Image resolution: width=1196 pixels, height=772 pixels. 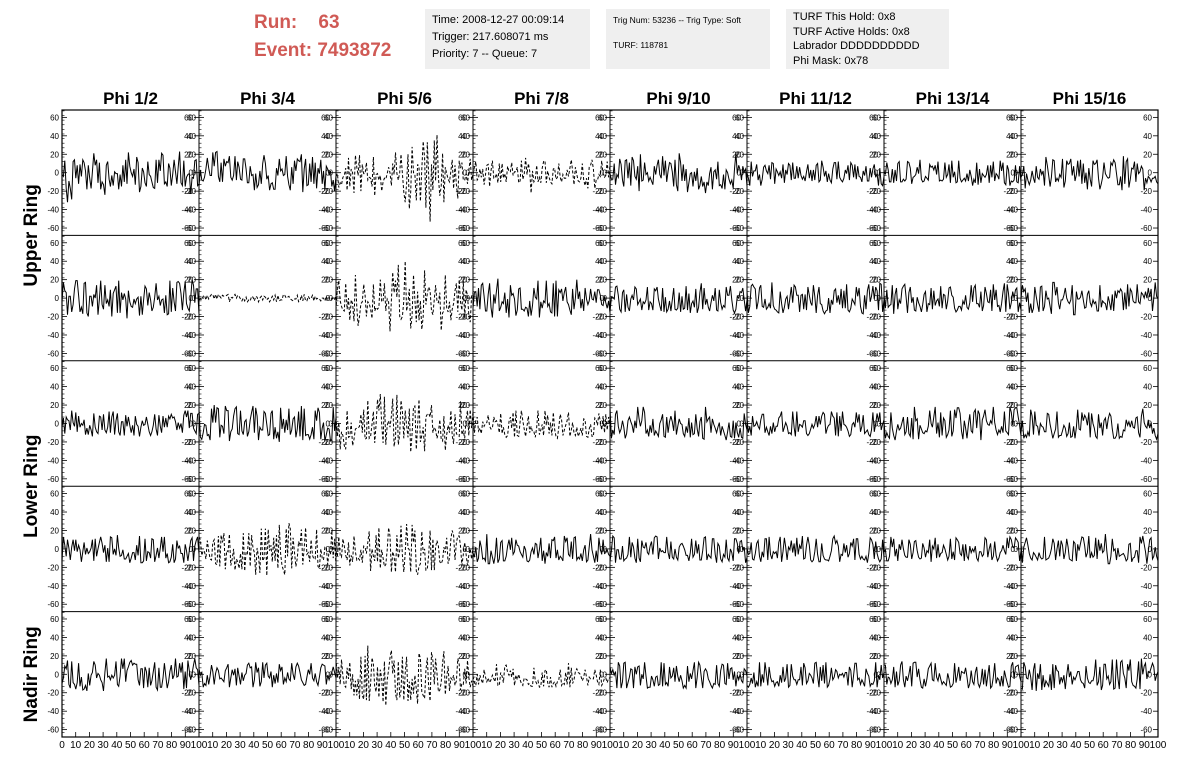 What do you see at coordinates (130, 98) in the screenshot?
I see `column-title: Phi 1/2` at bounding box center [130, 98].